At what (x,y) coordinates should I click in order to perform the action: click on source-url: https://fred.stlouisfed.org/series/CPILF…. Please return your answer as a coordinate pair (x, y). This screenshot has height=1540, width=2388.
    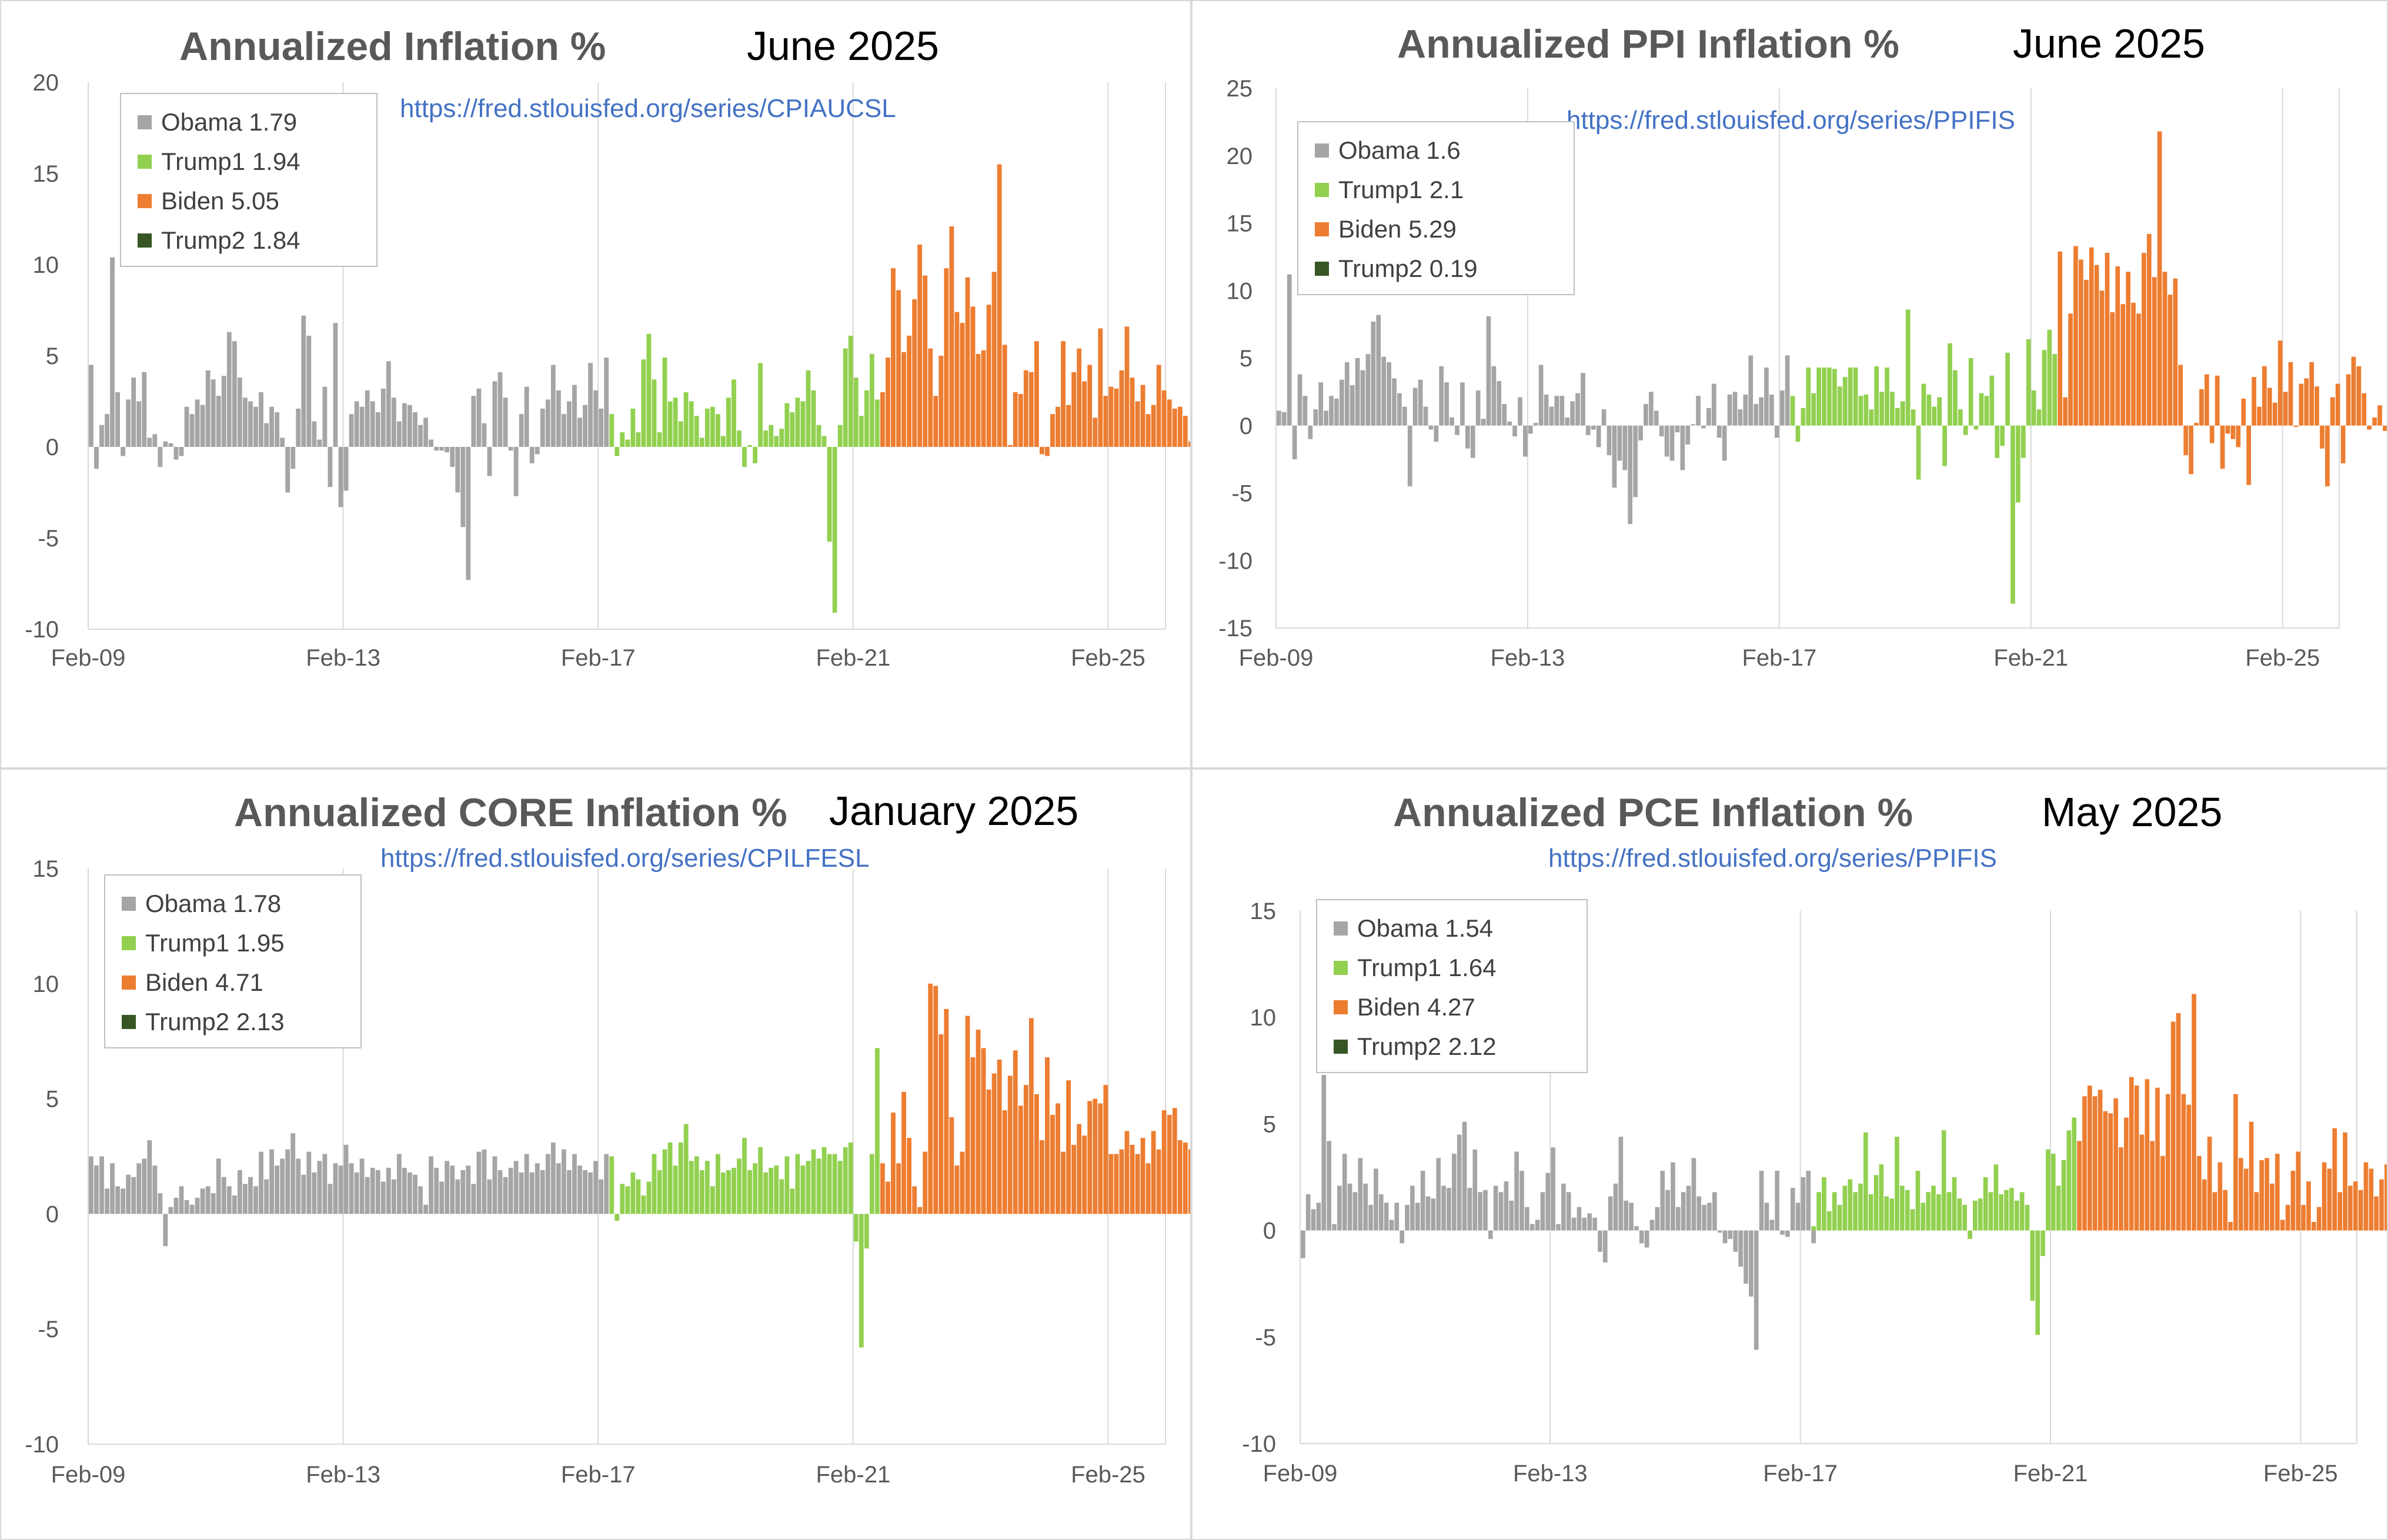
    Looking at the image, I should click on (625, 859).